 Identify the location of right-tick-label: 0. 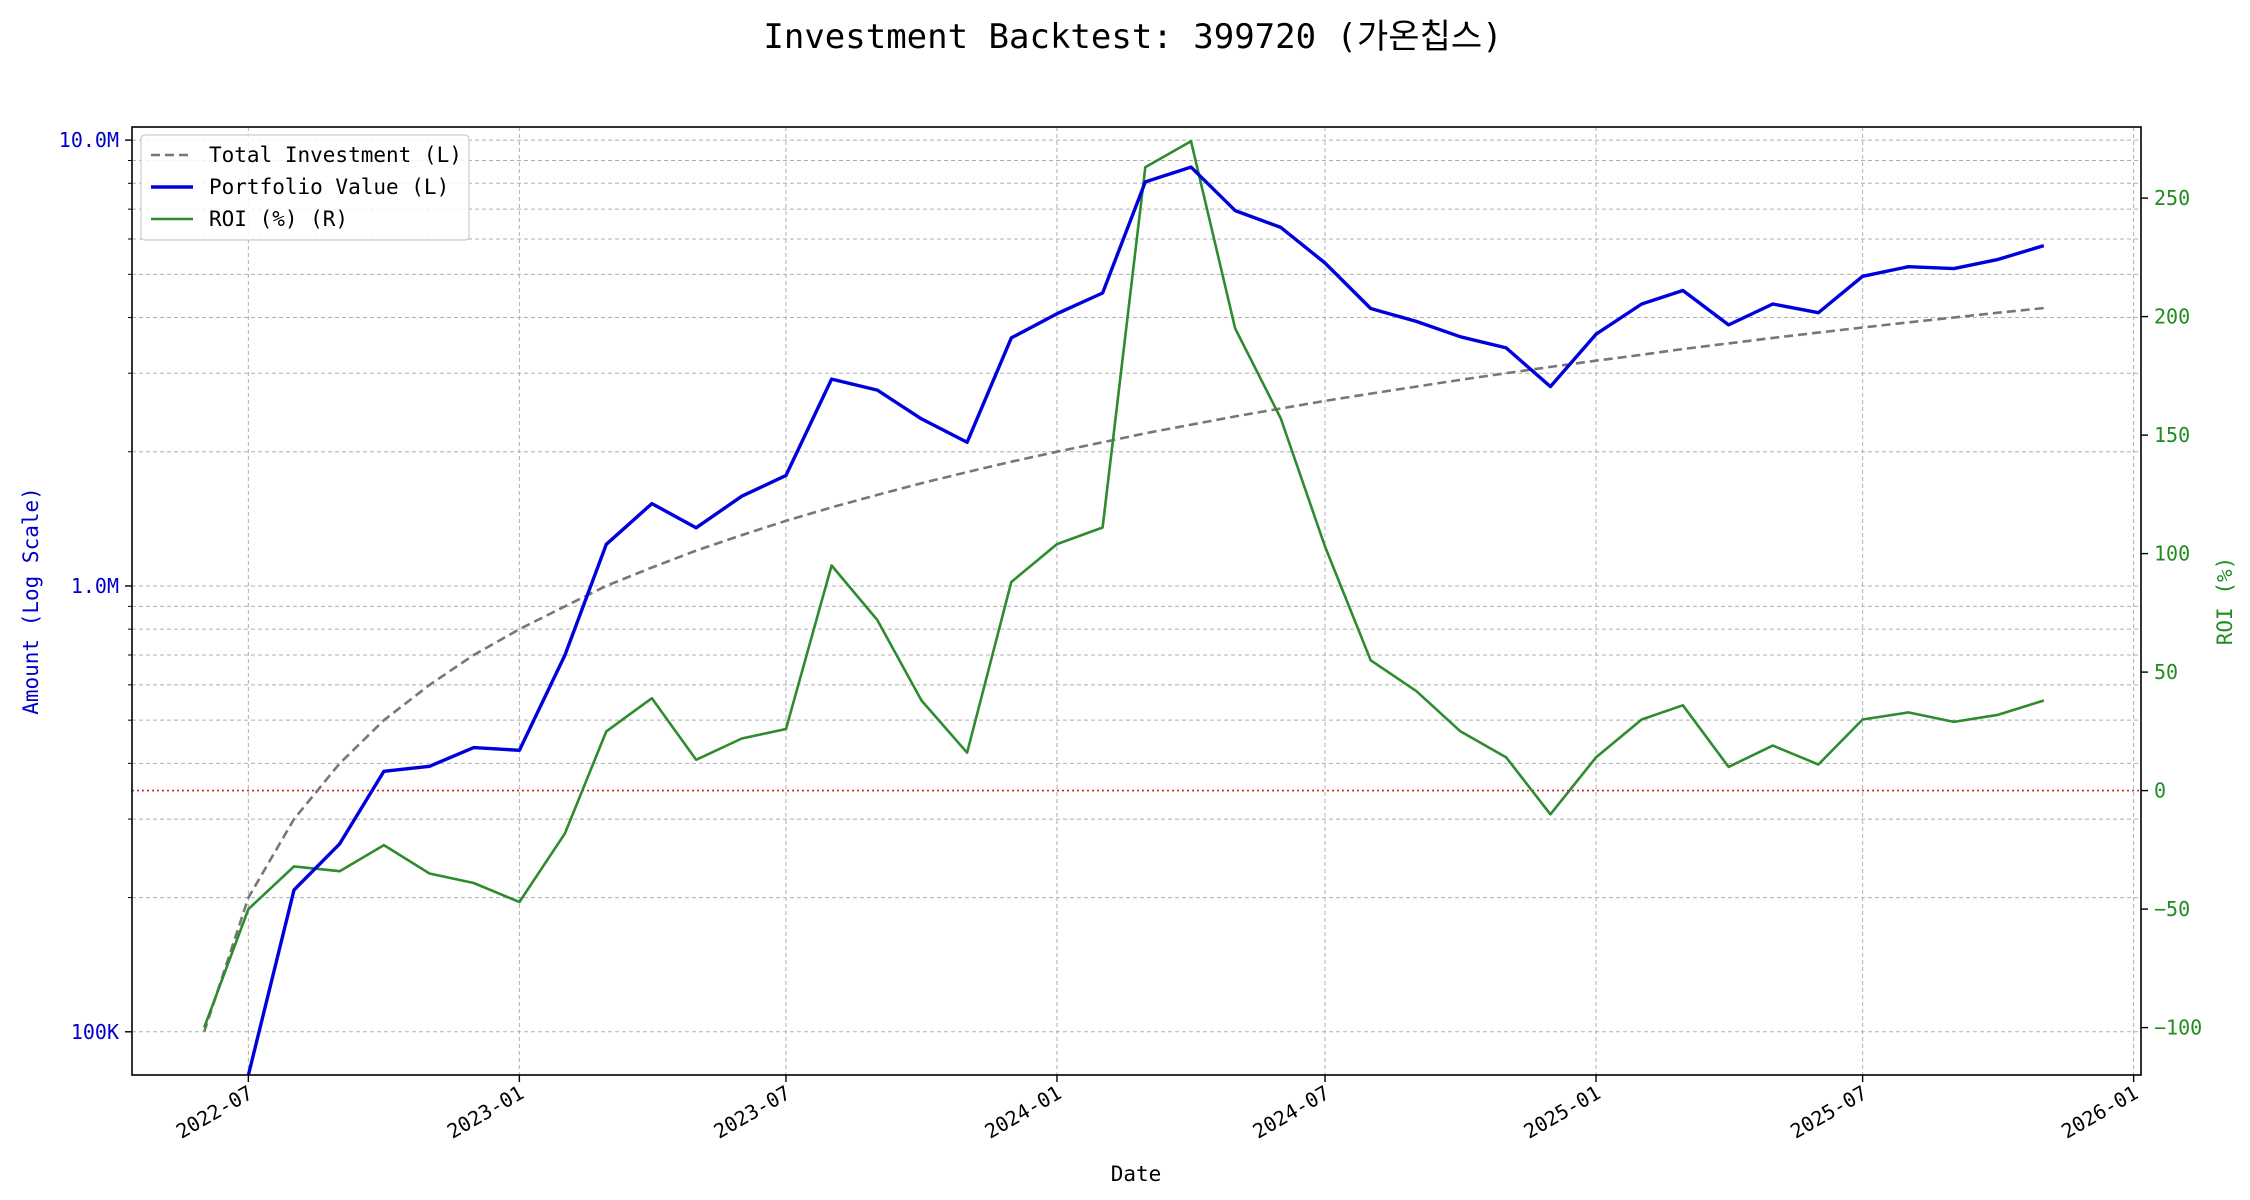
(2160, 791).